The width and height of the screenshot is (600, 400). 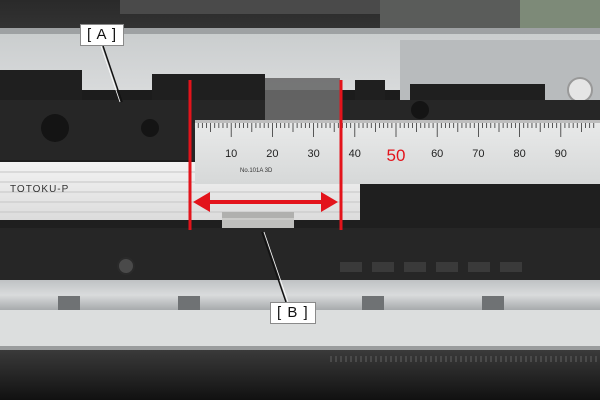 I want to click on leader-line-b, so click(x=274, y=267).